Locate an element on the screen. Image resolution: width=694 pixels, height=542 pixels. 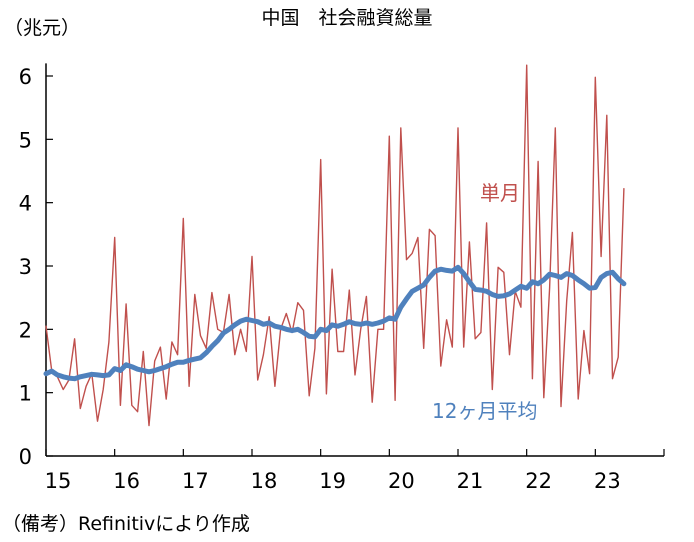
y-tick-label: 1 is located at coordinates (25, 394).